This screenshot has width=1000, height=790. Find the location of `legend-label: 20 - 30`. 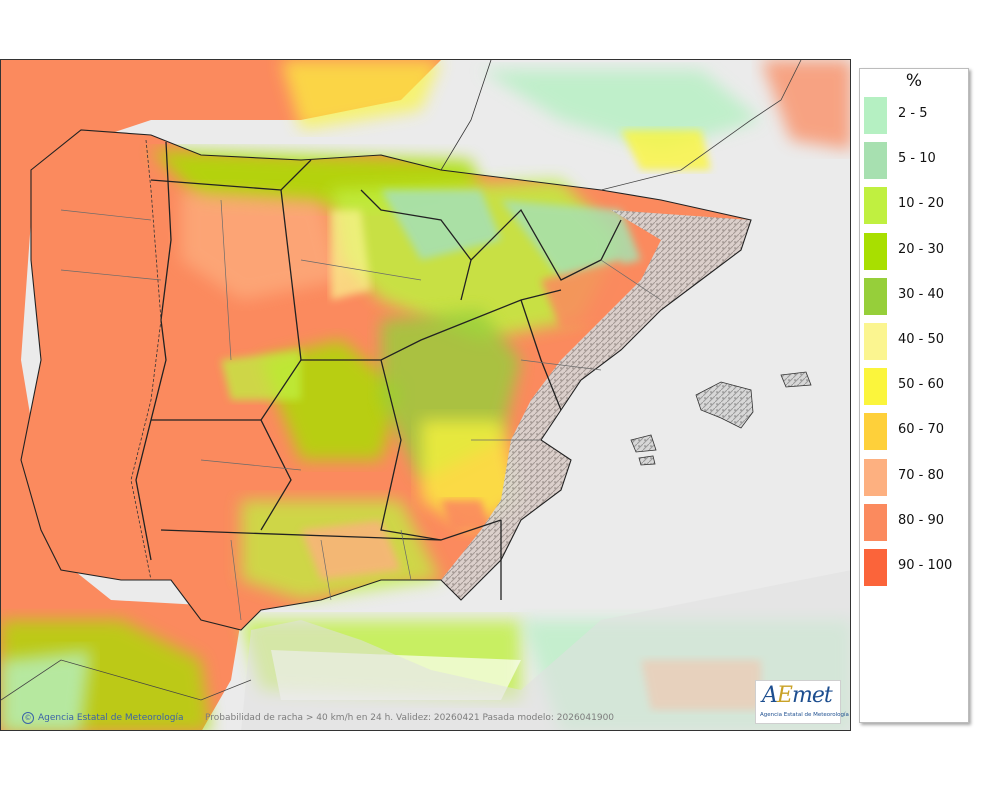

legend-label: 20 - 30 is located at coordinates (921, 249).